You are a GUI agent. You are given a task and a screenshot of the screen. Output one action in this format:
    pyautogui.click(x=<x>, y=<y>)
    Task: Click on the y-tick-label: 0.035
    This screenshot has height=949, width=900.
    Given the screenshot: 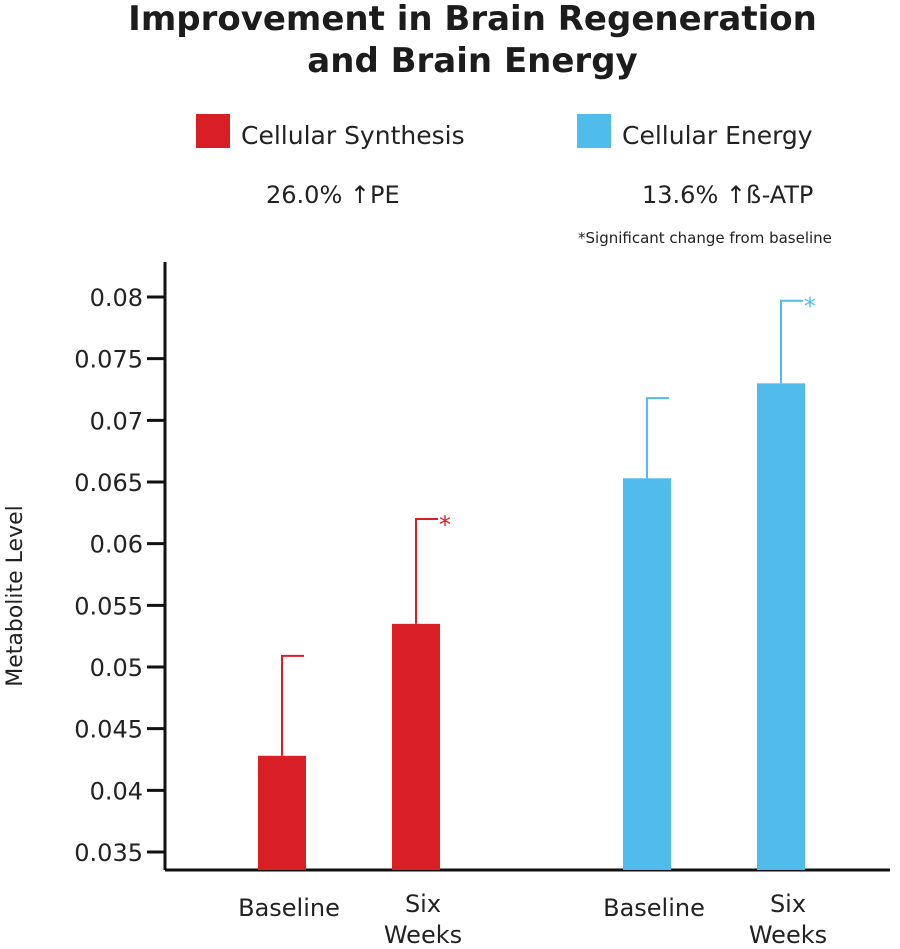 What is the action you would take?
    pyautogui.click(x=108, y=853)
    